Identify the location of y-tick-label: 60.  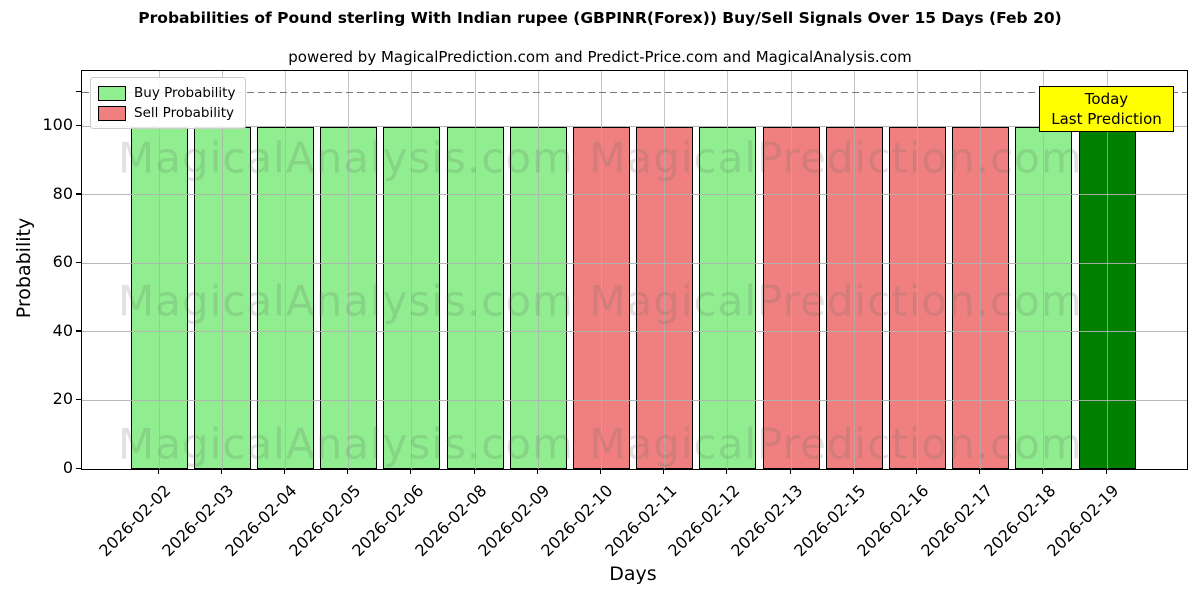
(62, 262).